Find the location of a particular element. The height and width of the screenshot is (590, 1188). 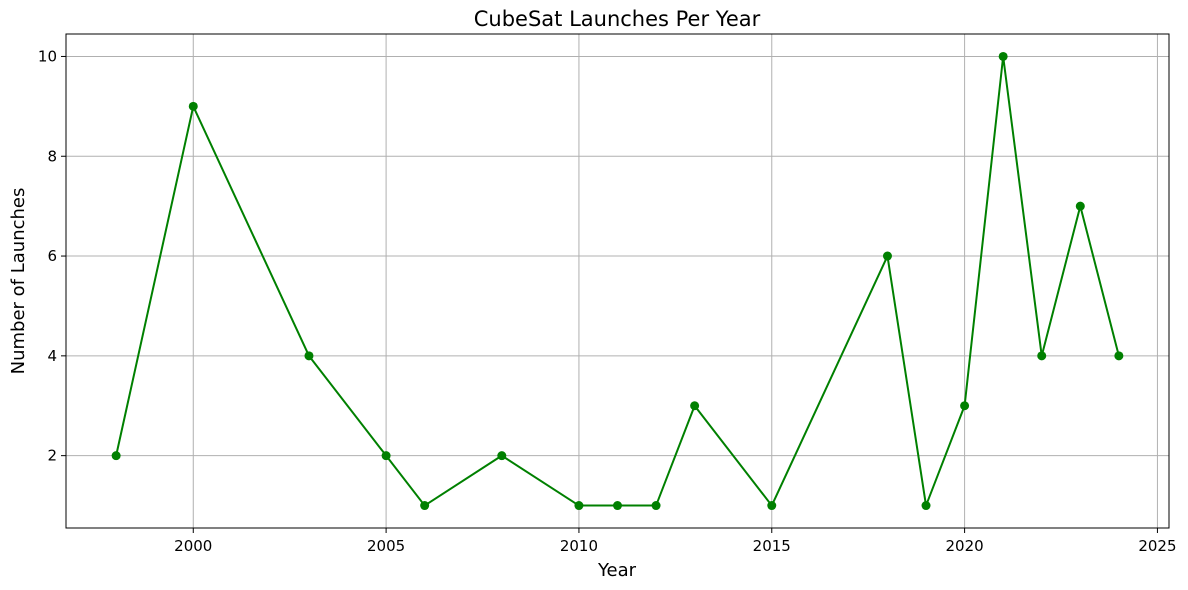

x-axis-ticks: 2000 2005 2010 2015 2020 2025 is located at coordinates (675, 541).